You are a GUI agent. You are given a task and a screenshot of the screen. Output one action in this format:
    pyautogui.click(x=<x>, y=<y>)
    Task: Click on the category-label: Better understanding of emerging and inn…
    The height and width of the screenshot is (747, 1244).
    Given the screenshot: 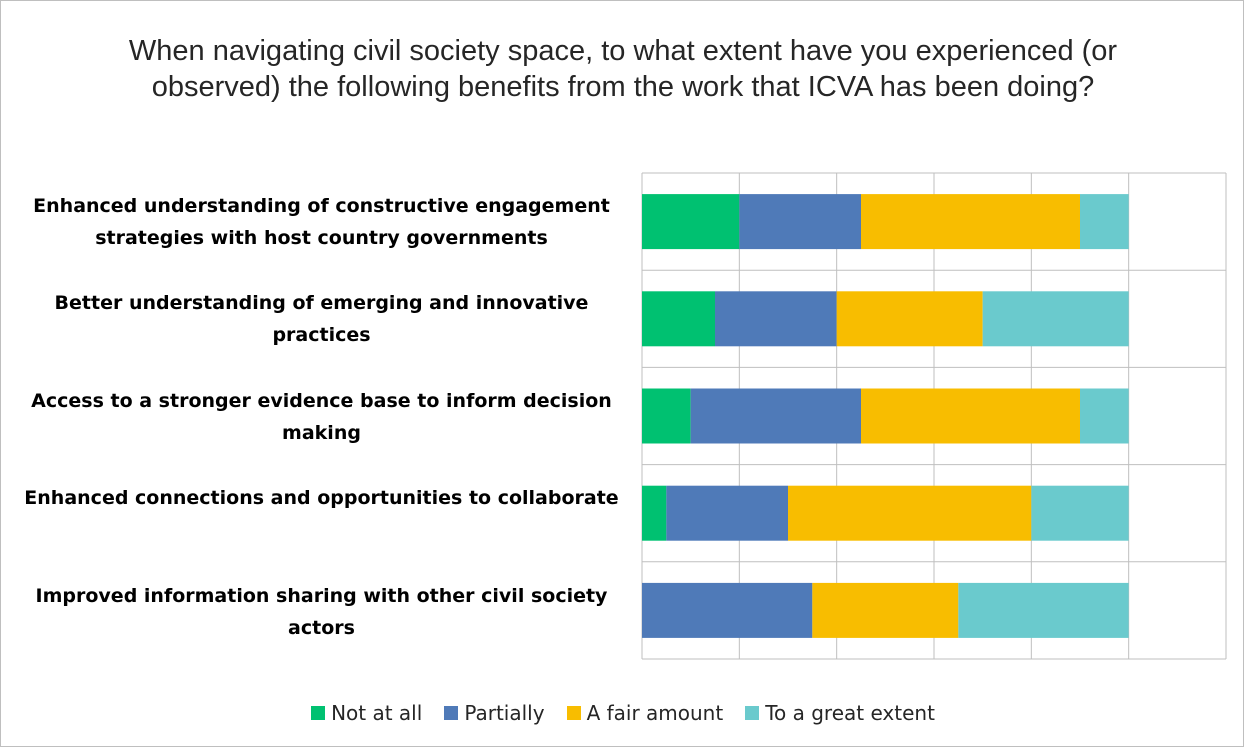 What is the action you would take?
    pyautogui.click(x=321, y=319)
    